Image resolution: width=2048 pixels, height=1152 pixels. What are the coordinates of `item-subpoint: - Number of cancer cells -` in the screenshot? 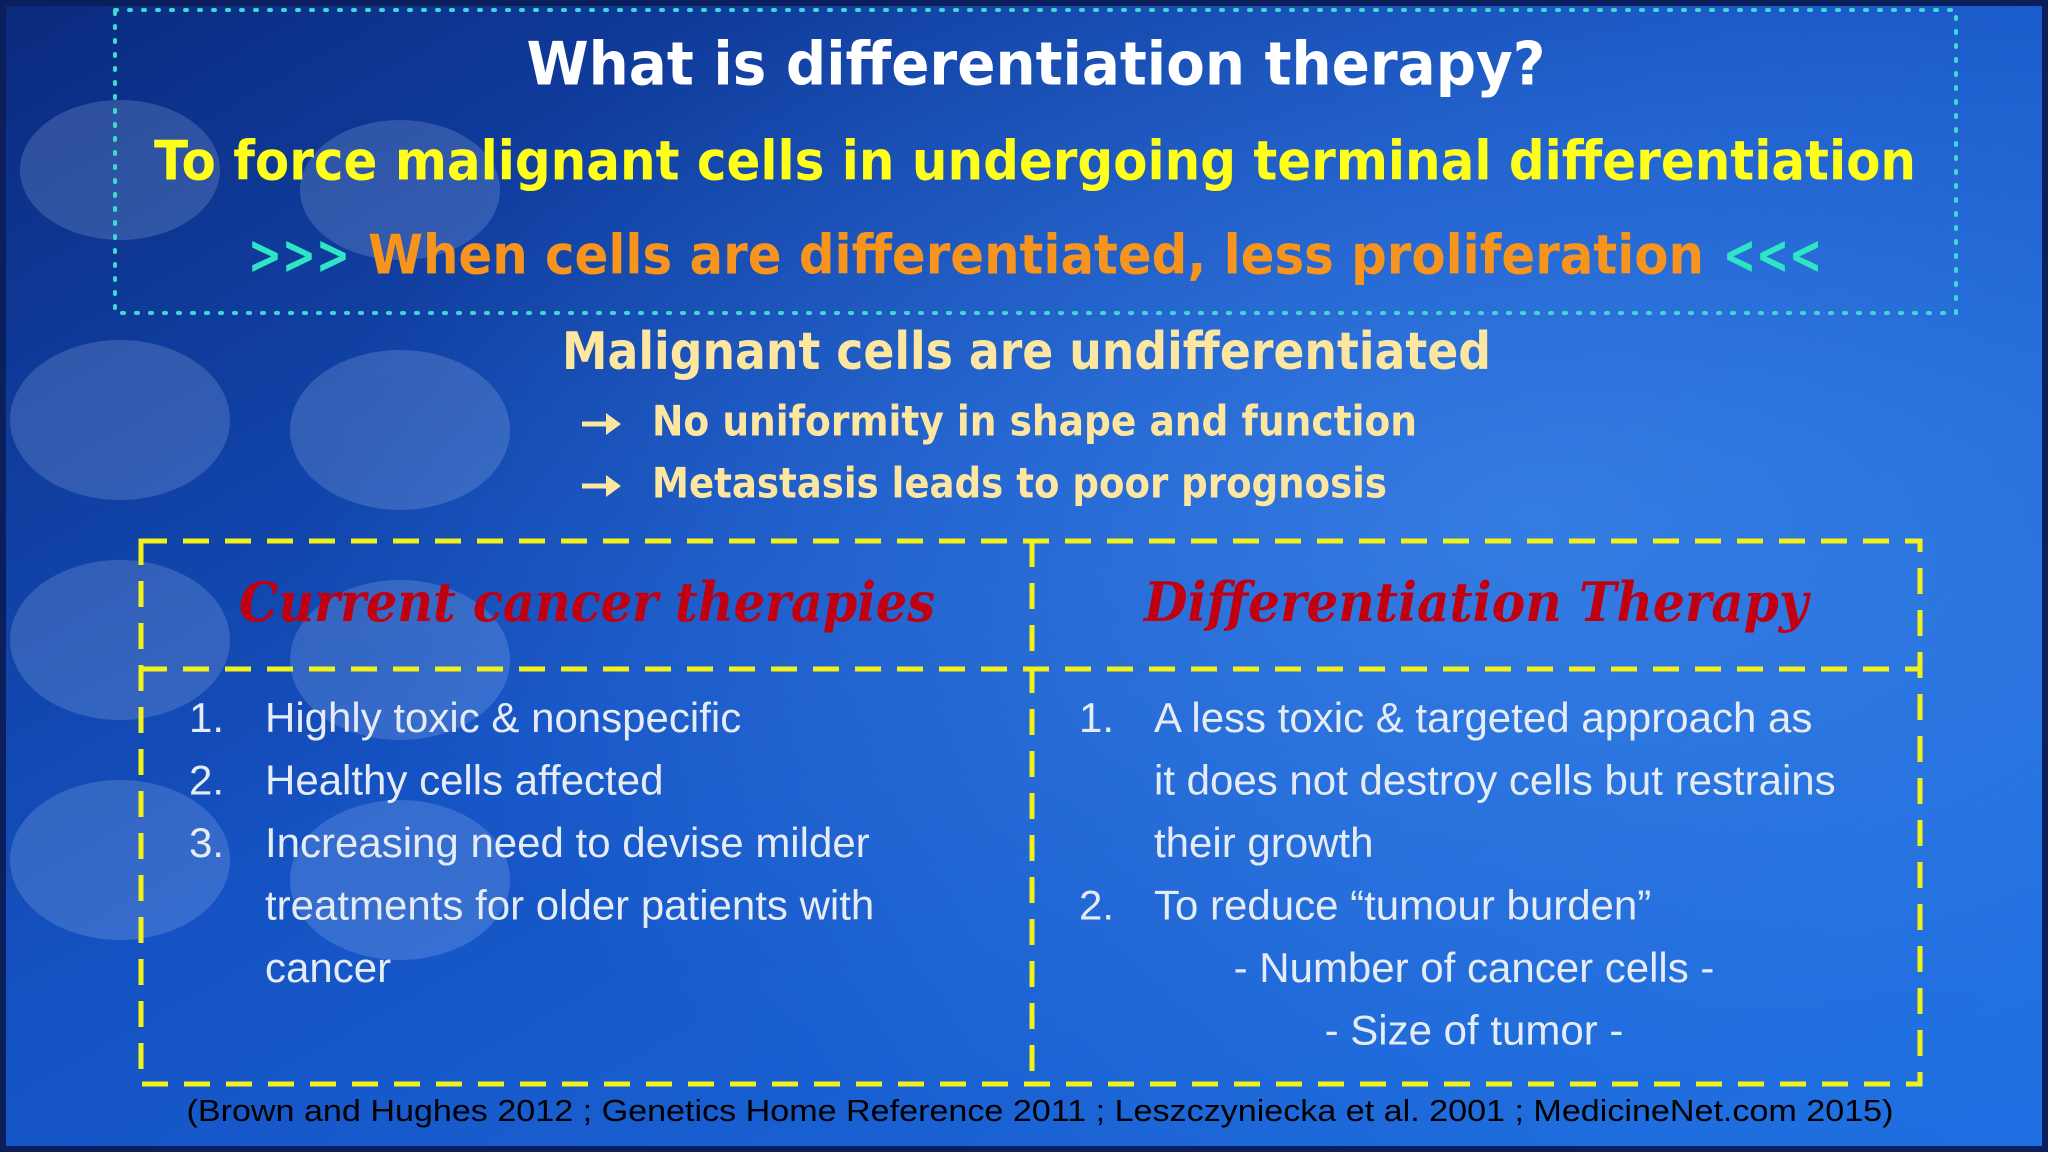 It's located at (1474, 967).